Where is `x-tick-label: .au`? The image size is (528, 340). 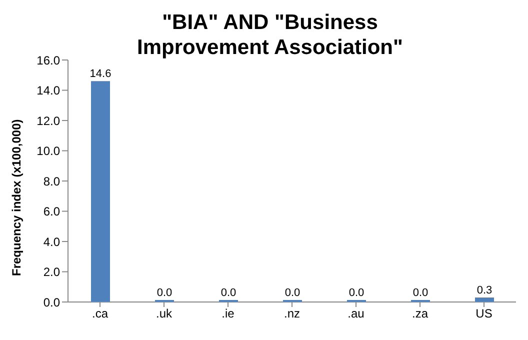
x-tick-label: .au is located at coordinates (356, 313).